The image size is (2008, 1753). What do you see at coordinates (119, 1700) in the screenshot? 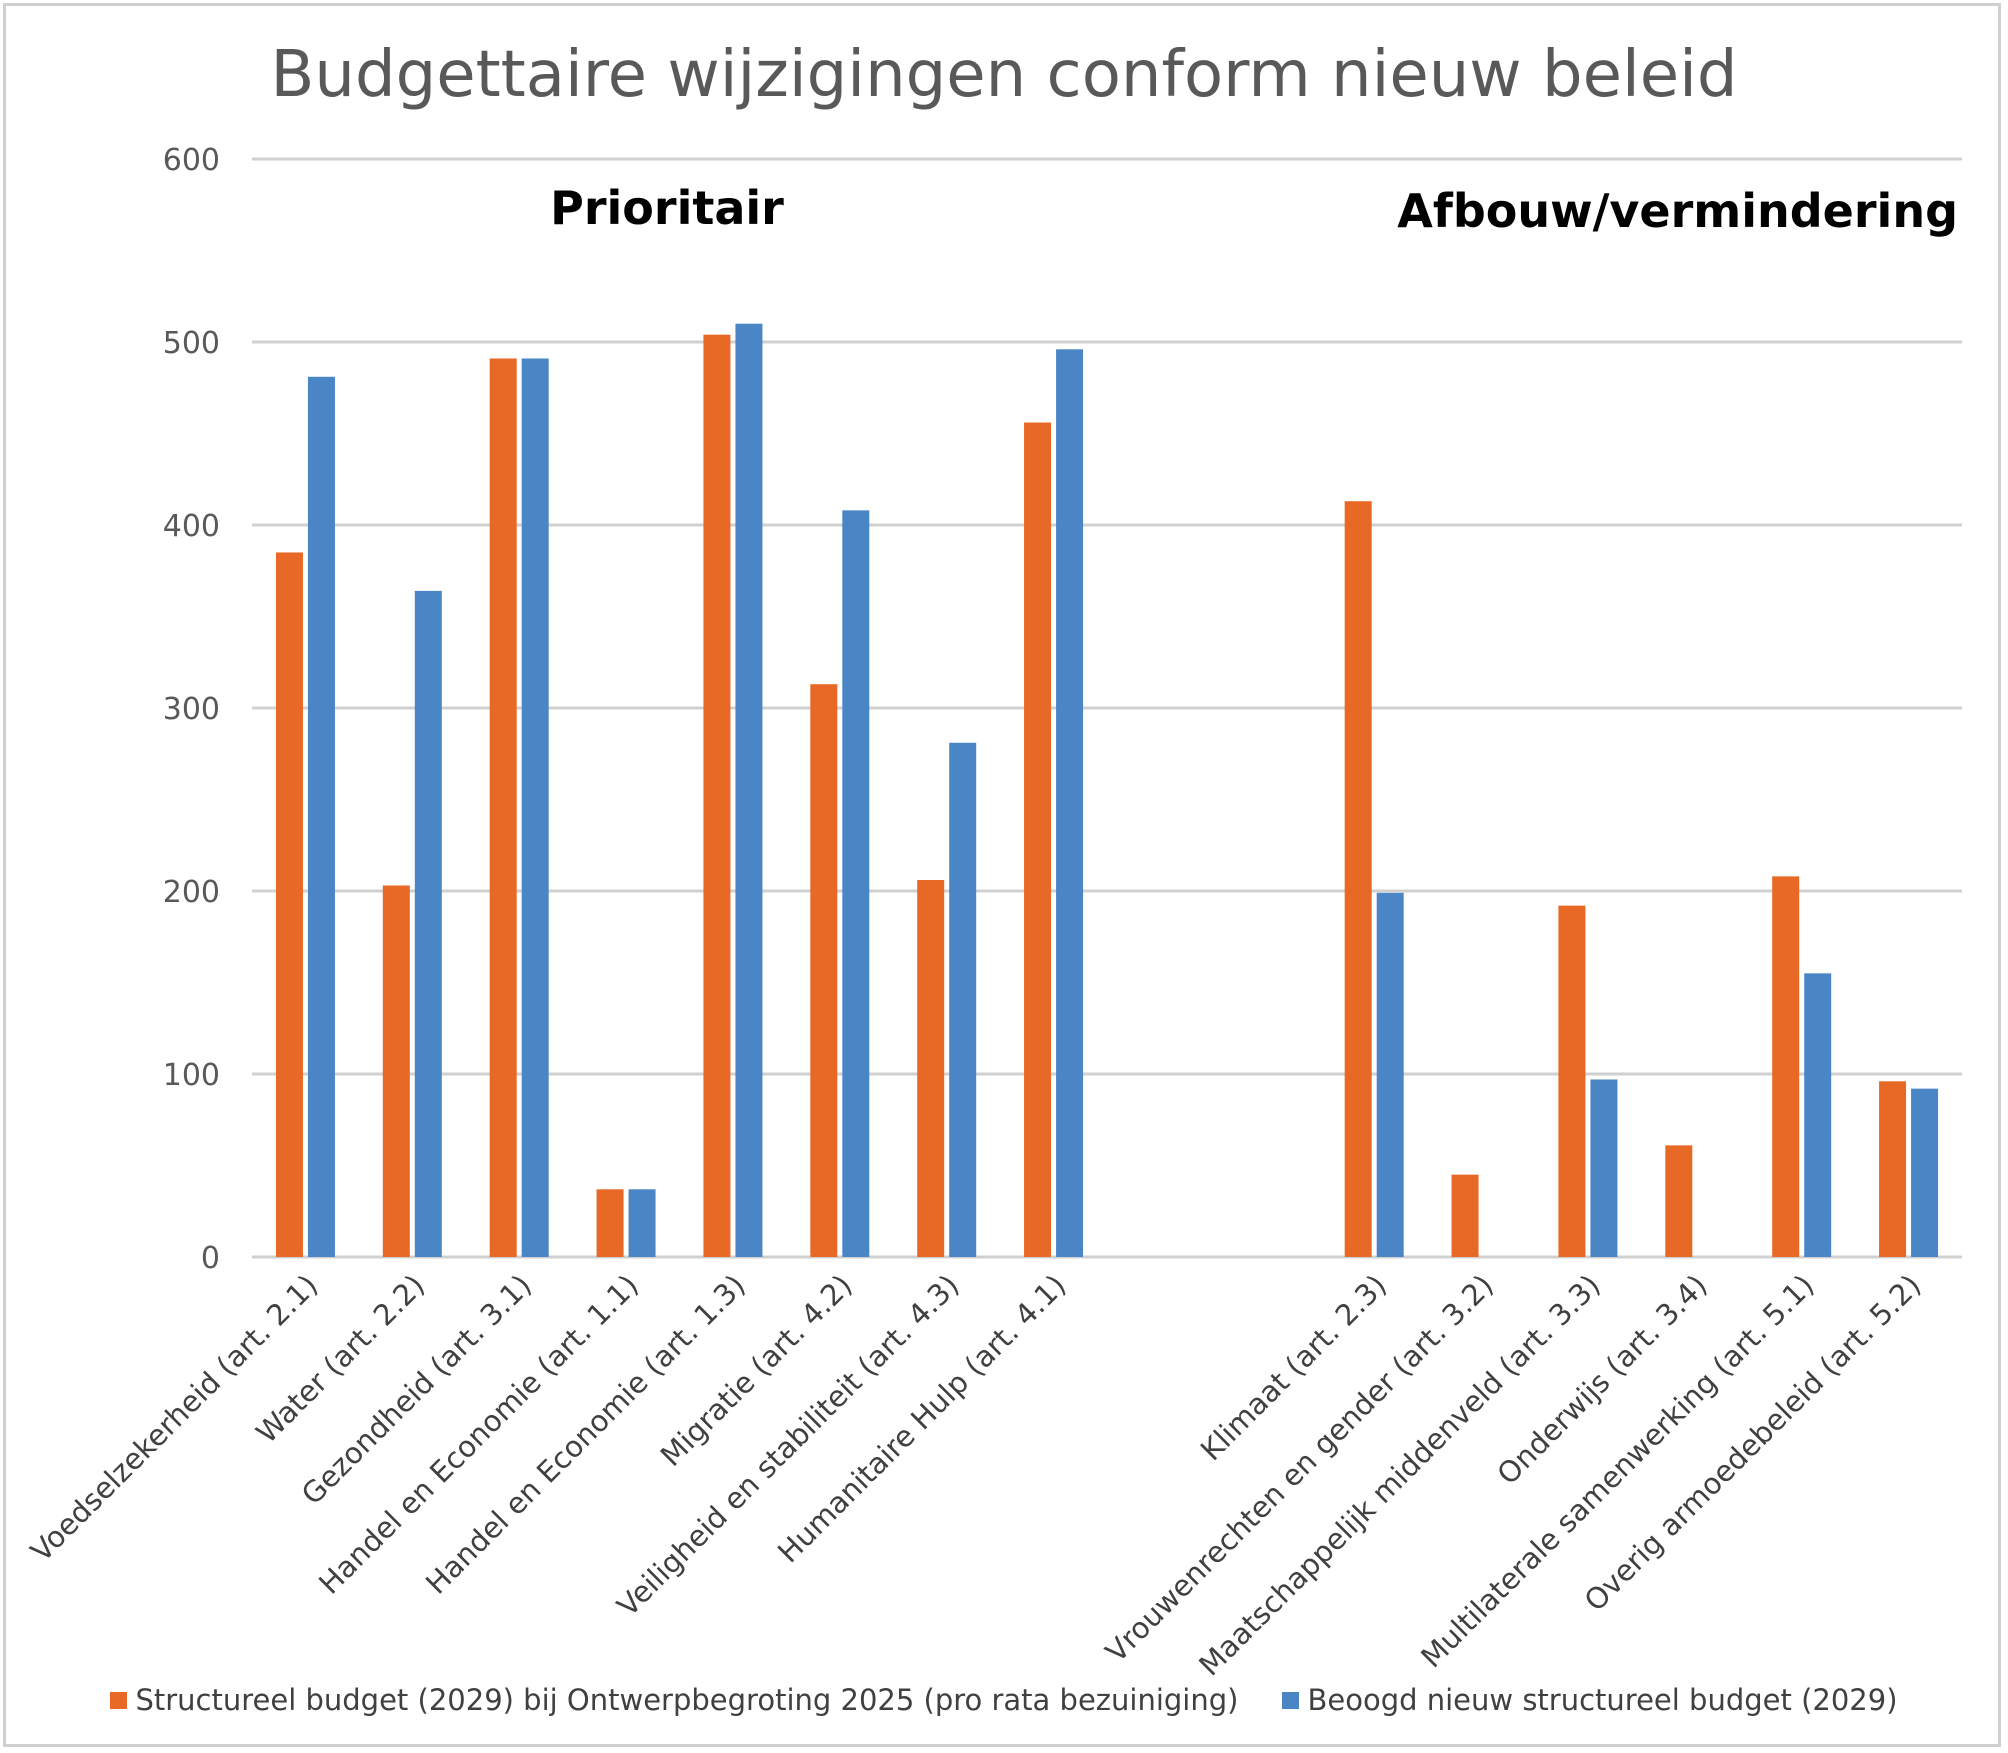
I see `legend-swatch-orange` at bounding box center [119, 1700].